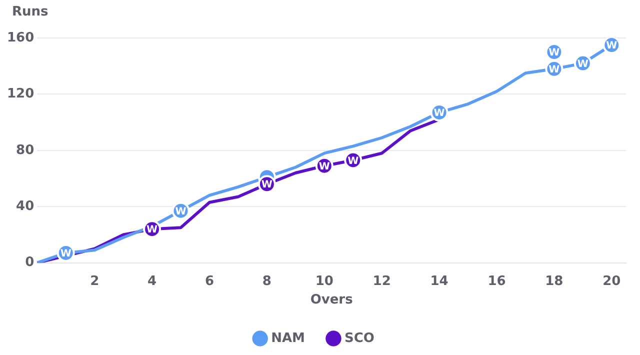 The width and height of the screenshot is (640, 355). Describe the element at coordinates (267, 281) in the screenshot. I see `x-tick-label: 8` at that location.